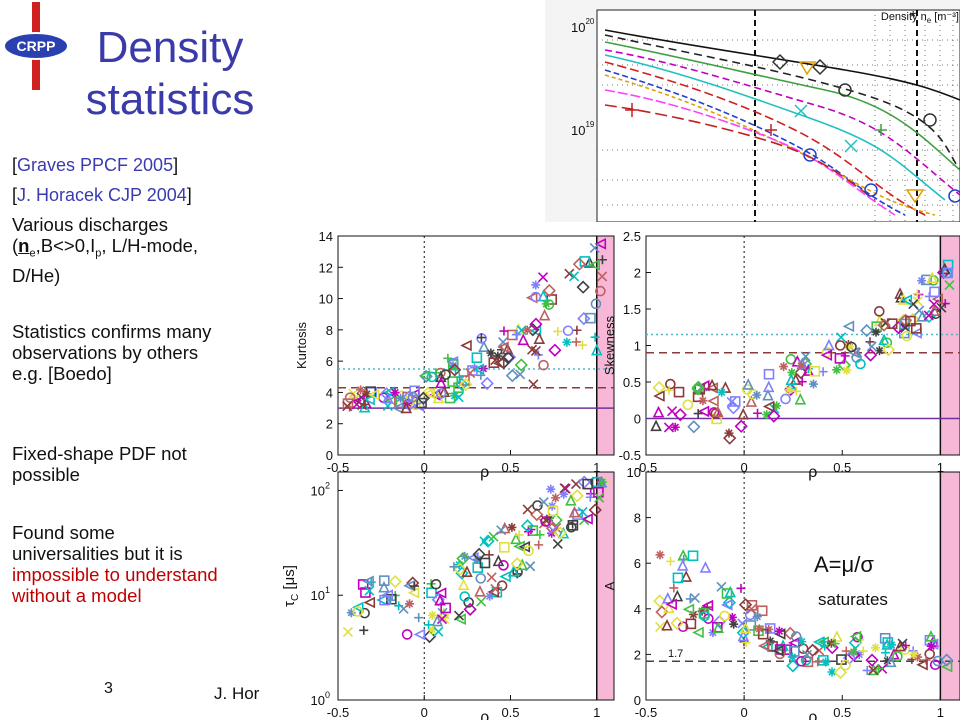 This screenshot has width=960, height=720. Describe the element at coordinates (646, 467) in the screenshot. I see `skewness-xtick: -0.5` at that location.